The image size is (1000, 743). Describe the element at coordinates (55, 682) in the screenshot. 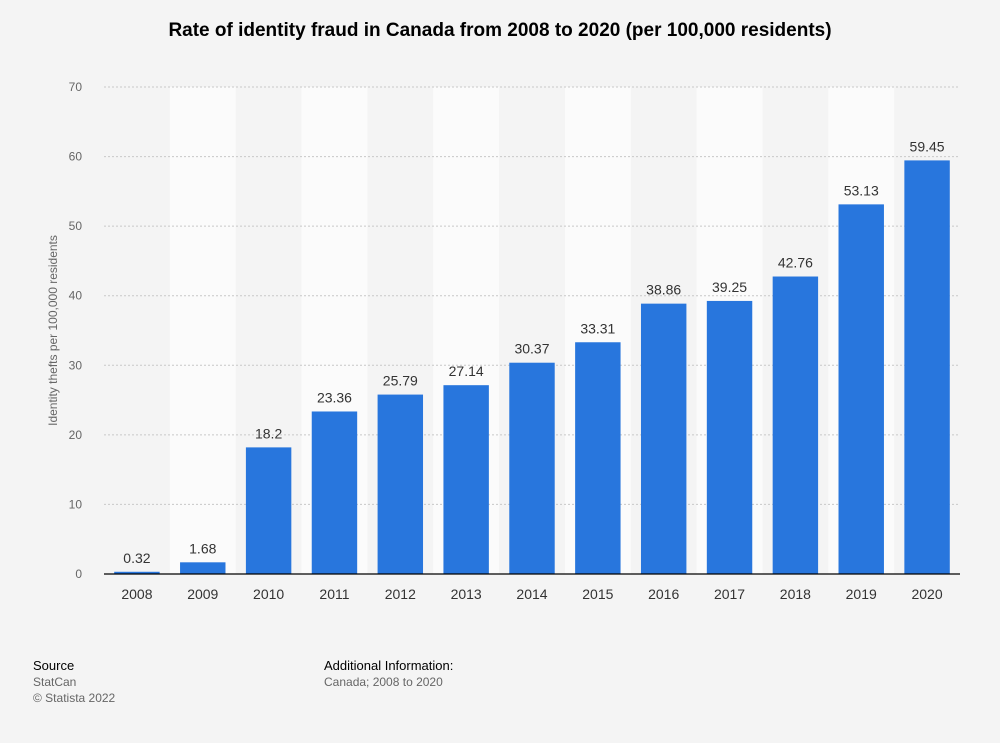

I see `source-line-1: StatCan` at that location.